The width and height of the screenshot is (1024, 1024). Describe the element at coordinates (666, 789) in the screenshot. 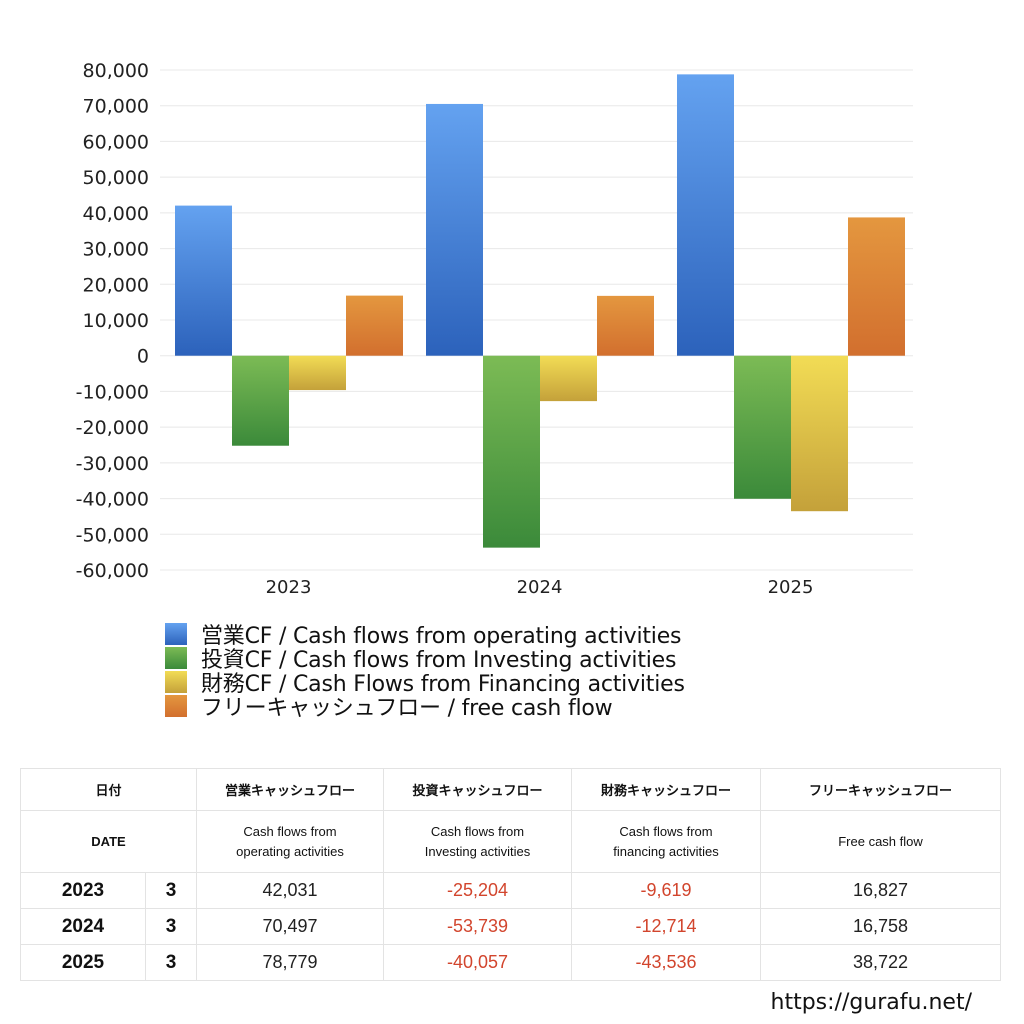

I see `header-financing-jp: 財務キャッシュフロー` at that location.